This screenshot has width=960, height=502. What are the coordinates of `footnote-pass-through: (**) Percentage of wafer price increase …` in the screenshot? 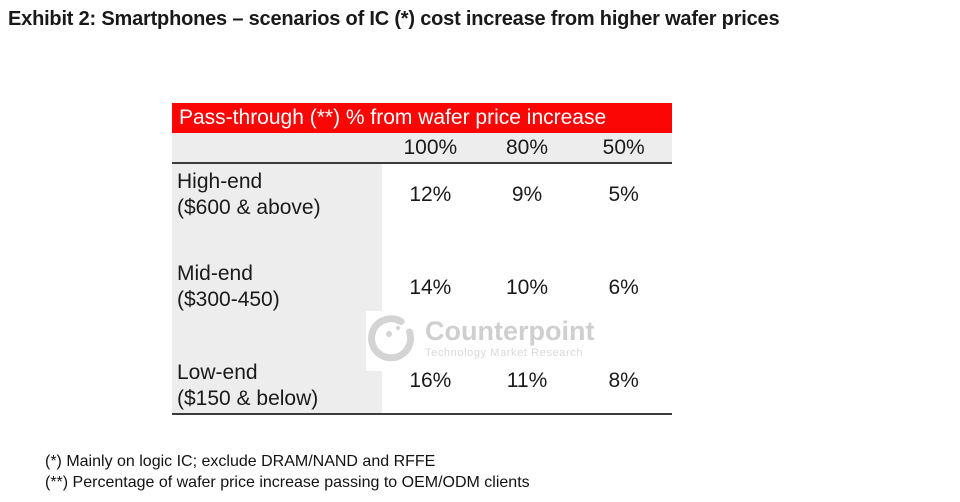 It's located at (287, 482).